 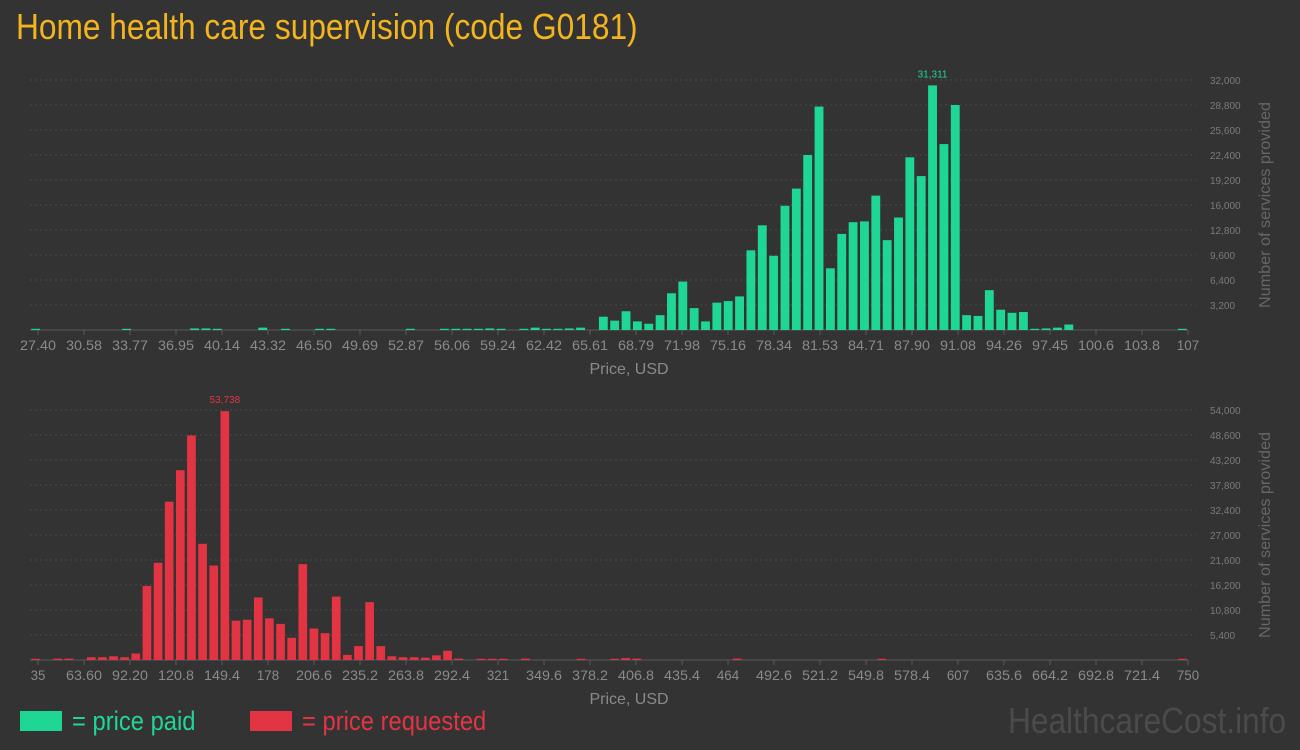 I want to click on x-tick-label: 406.8, so click(x=636, y=675).